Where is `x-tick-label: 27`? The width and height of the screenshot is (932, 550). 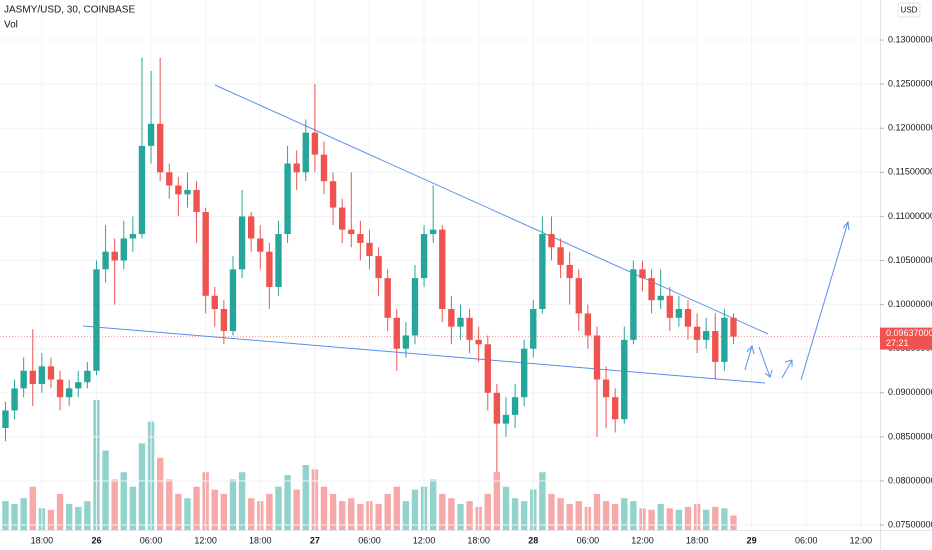 x-tick-label: 27 is located at coordinates (315, 540).